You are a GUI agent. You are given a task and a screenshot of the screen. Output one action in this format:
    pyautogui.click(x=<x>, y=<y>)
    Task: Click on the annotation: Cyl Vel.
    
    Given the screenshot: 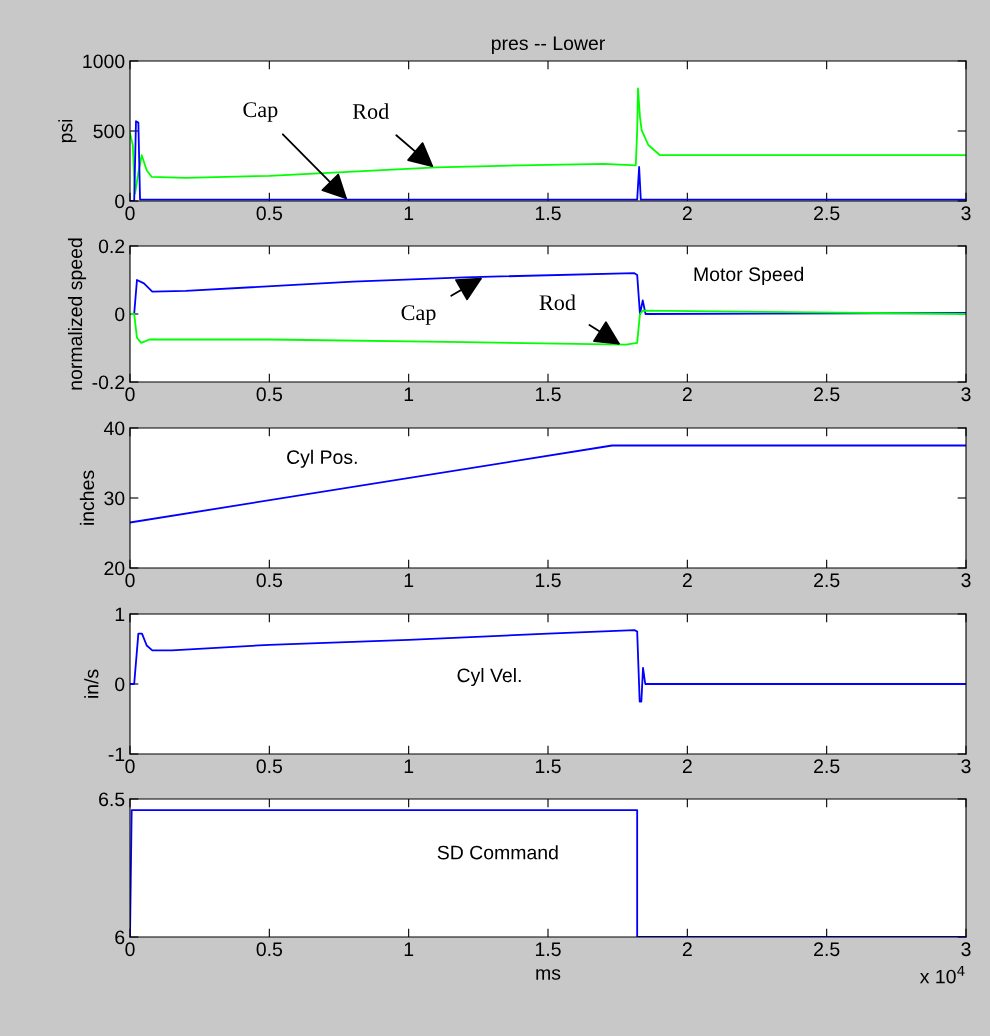 What is the action you would take?
    pyautogui.click(x=489, y=677)
    